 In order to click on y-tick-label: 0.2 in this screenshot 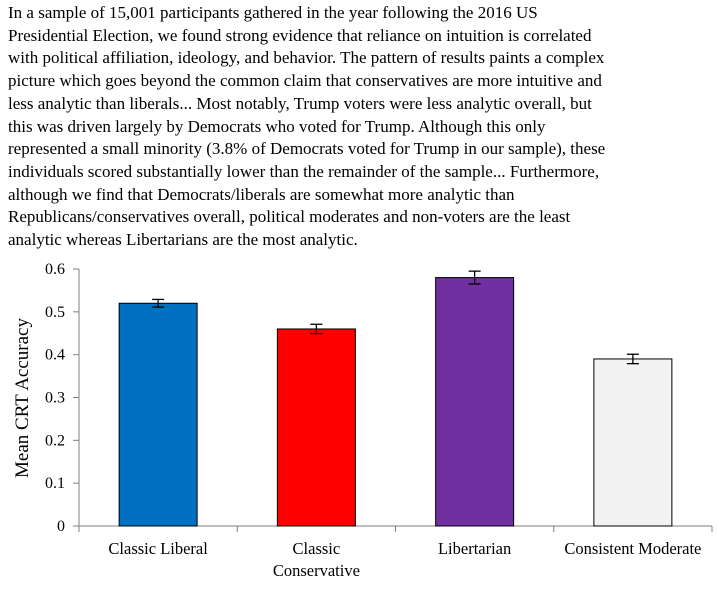, I will do `click(55, 440)`.